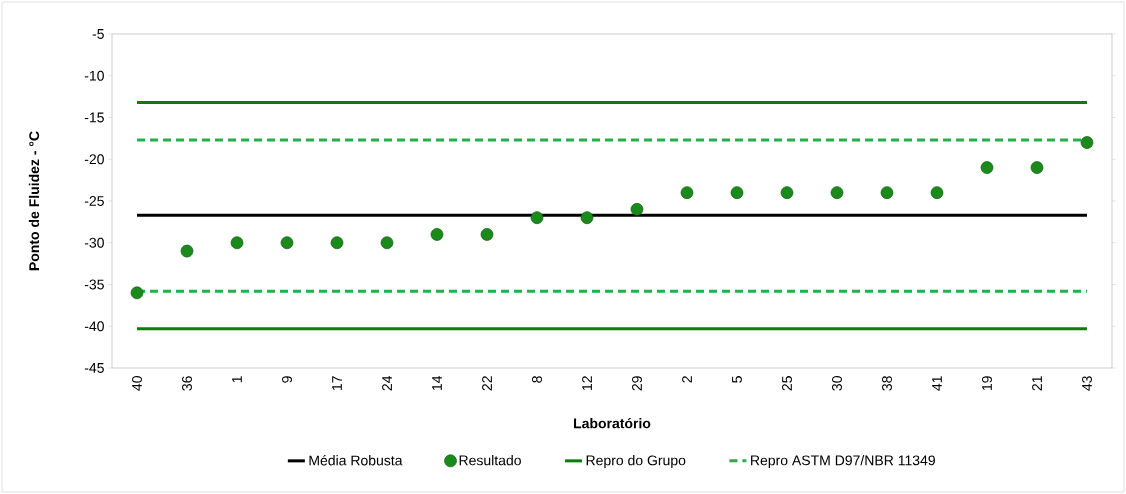 The width and height of the screenshot is (1126, 494). Describe the element at coordinates (94, 242) in the screenshot. I see `y-tick-label: -30` at that location.